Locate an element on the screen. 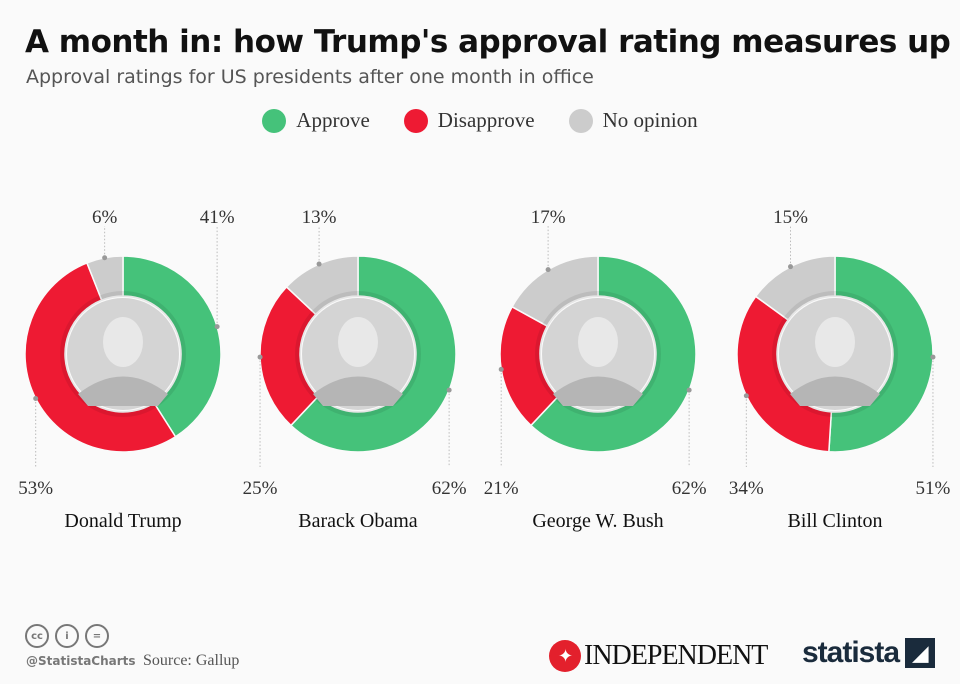 This screenshot has width=960, height=684. value-label: 21% is located at coordinates (501, 488).